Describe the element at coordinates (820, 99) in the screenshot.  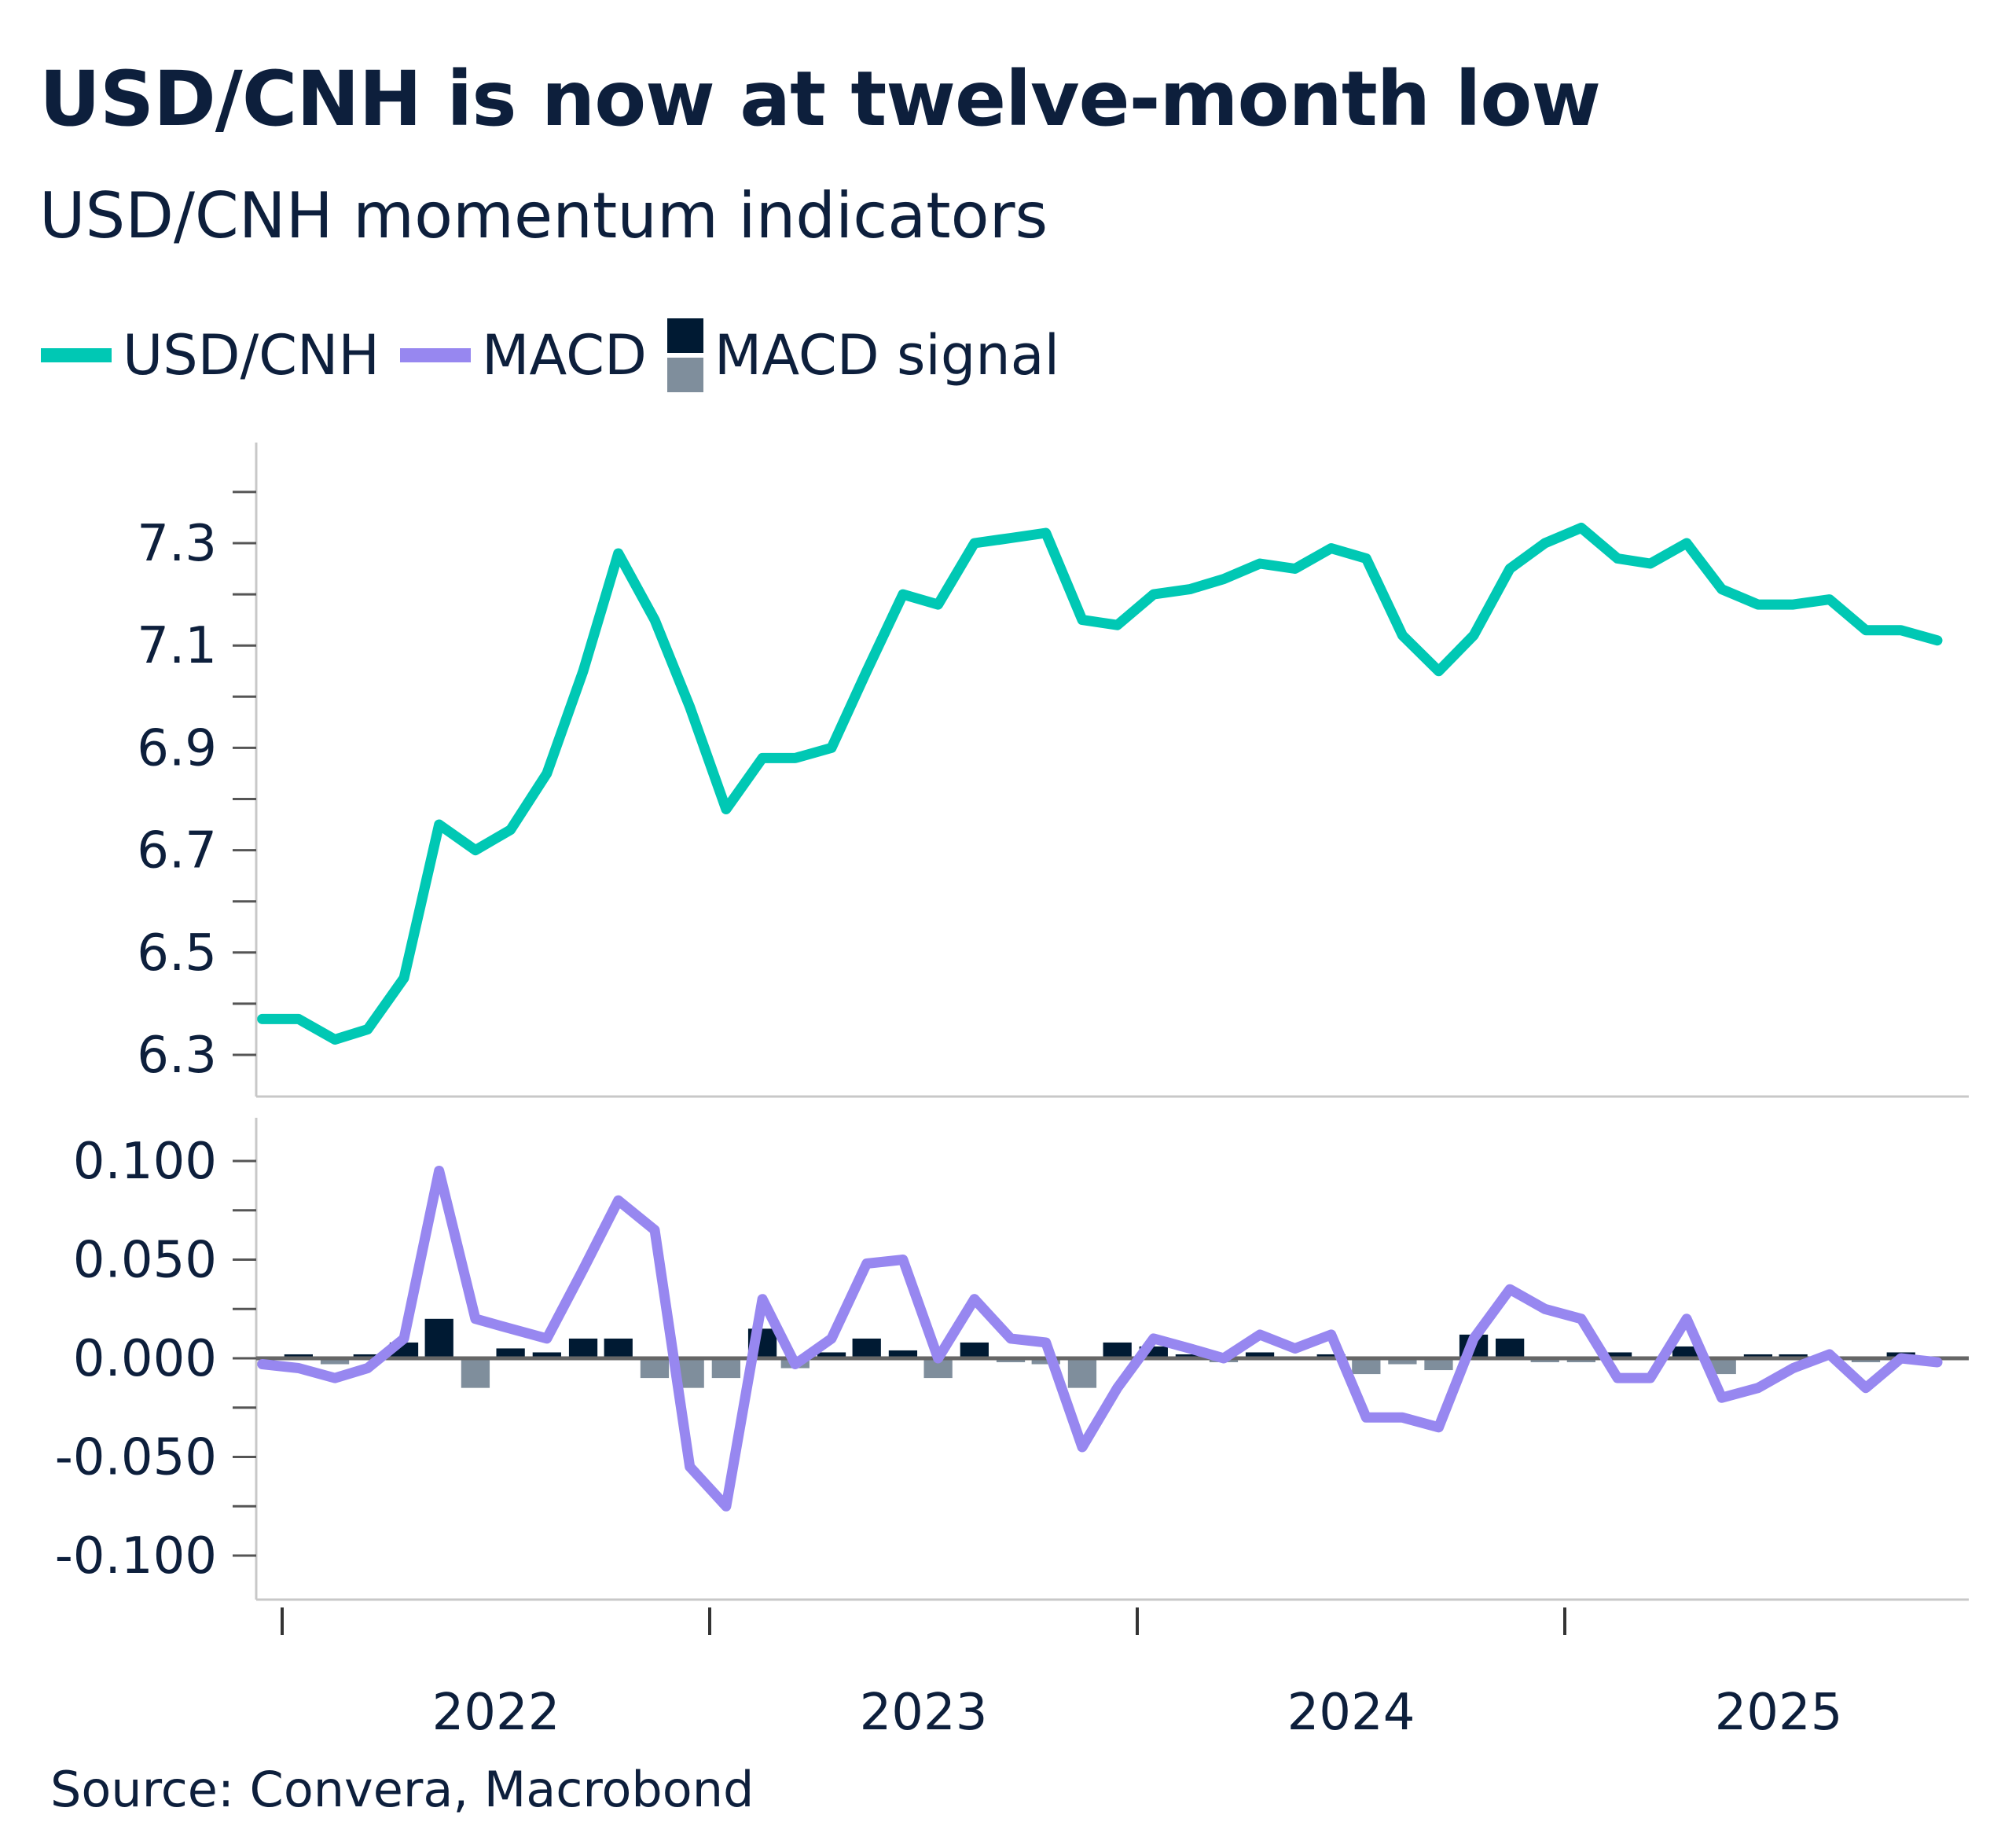
I see `chart-title: USD/CNH is now at twelve-month low` at that location.